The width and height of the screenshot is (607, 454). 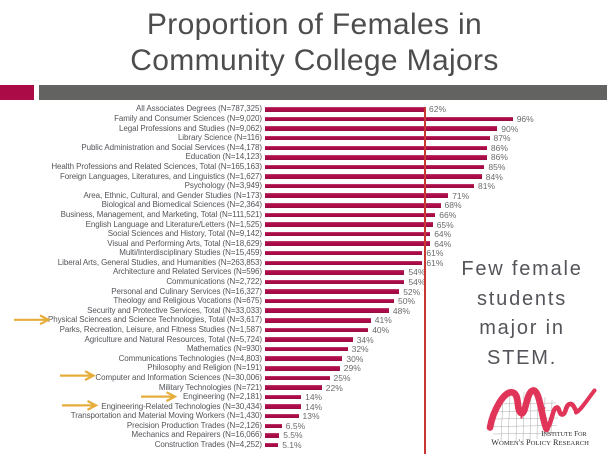 I want to click on svg-text: WOMEN'S POLICY RESEARCH, so click(x=540, y=442).